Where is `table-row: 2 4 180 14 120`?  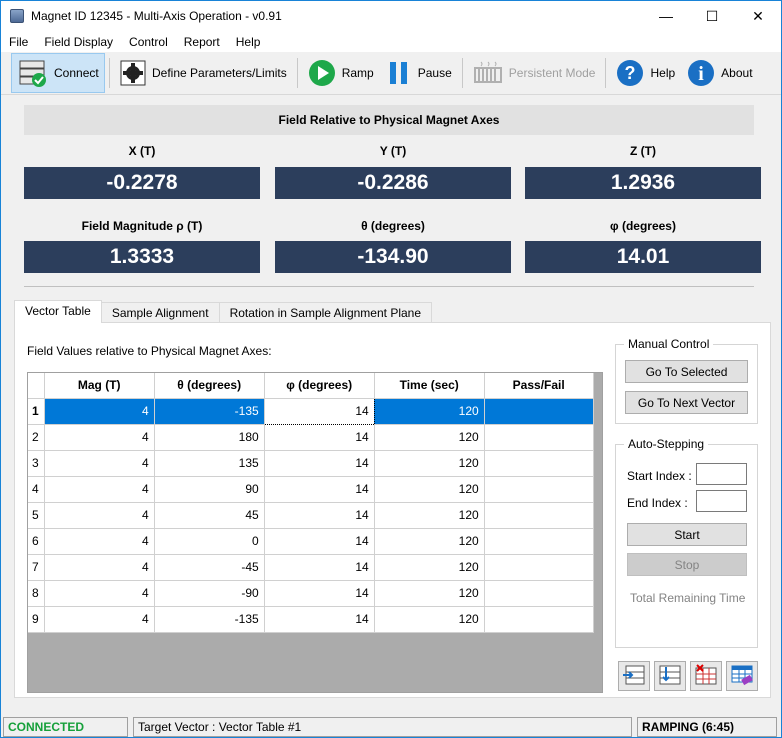 table-row: 2 4 180 14 120 is located at coordinates (311, 437).